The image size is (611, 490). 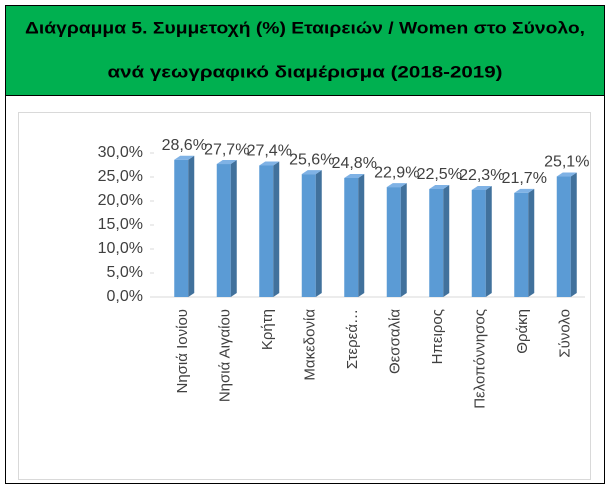 What do you see at coordinates (120, 224) in the screenshot?
I see `y-tick-label: 15,0%` at bounding box center [120, 224].